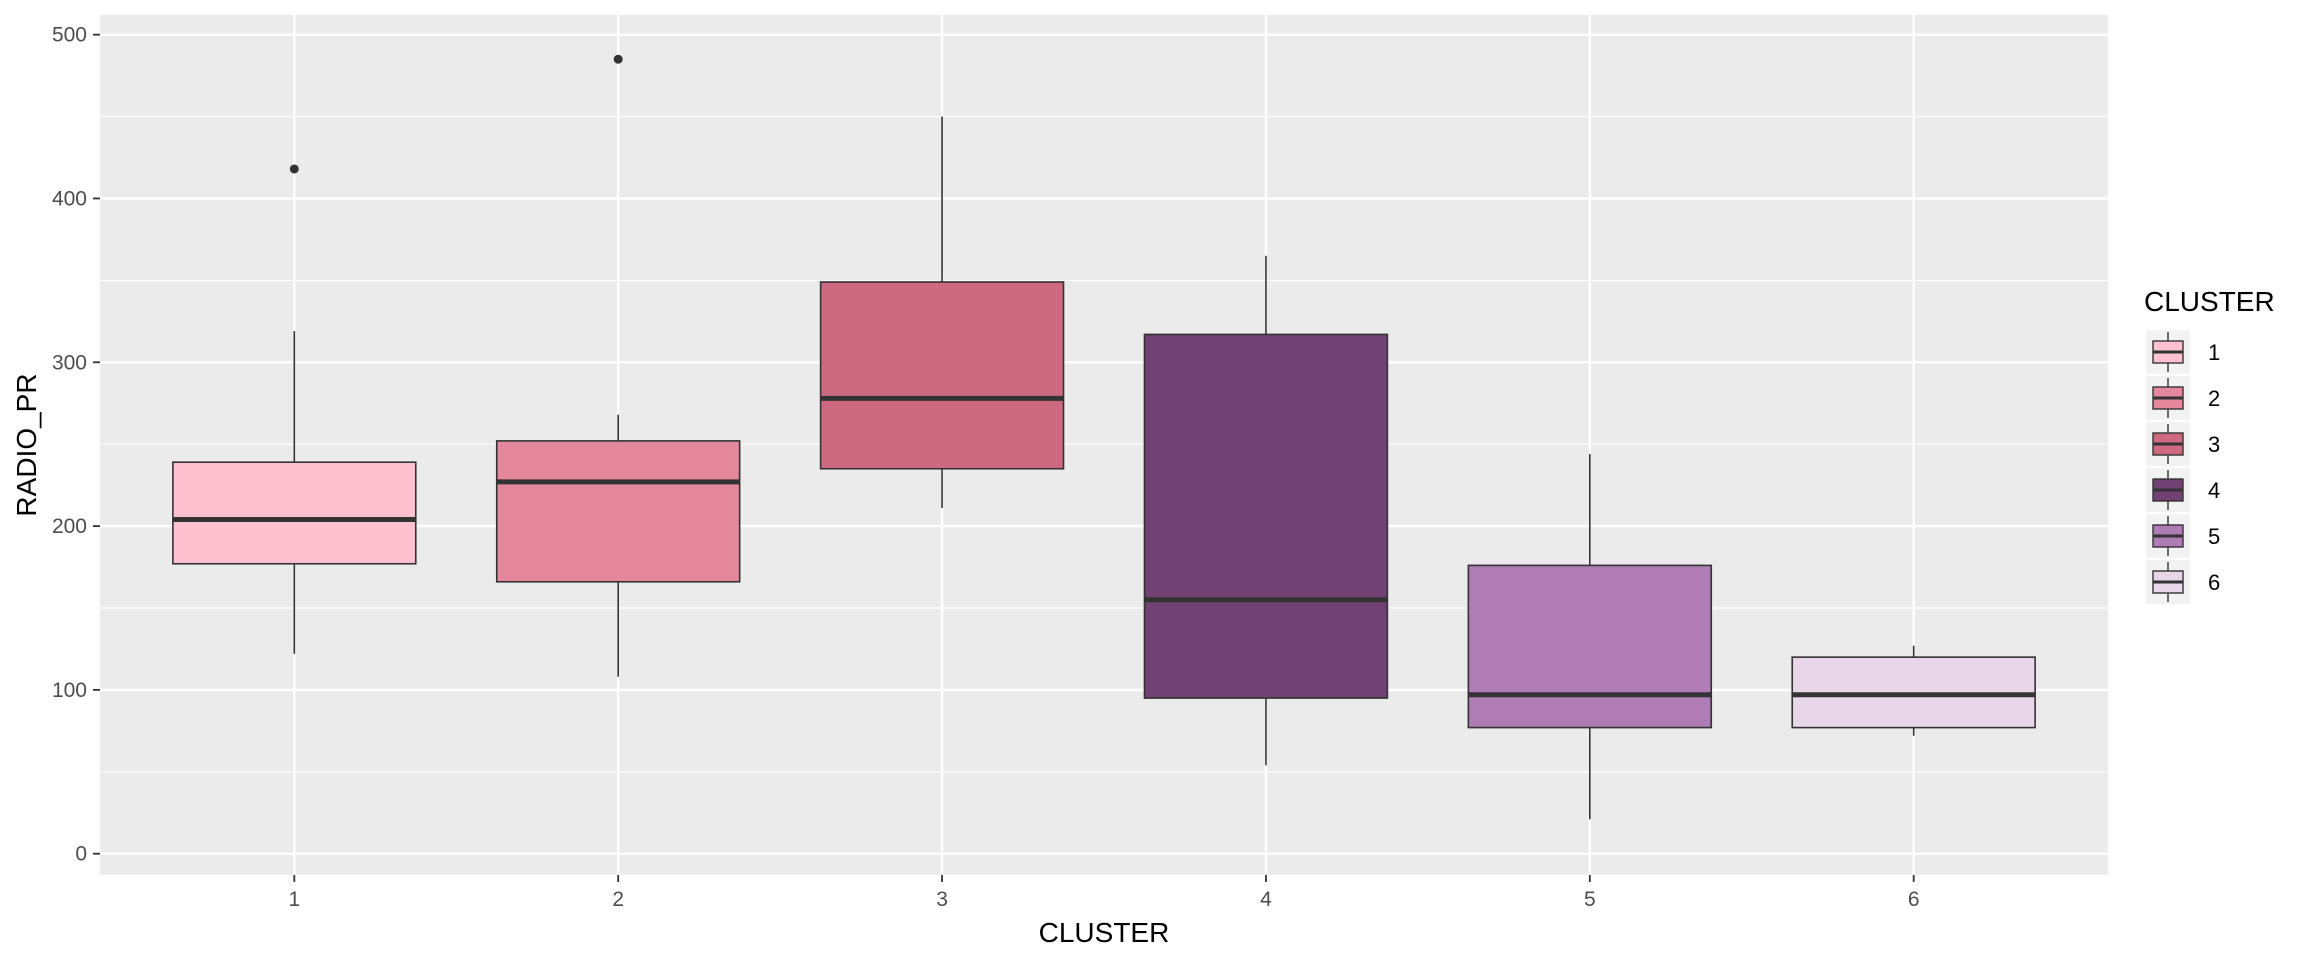 The image size is (2304, 960). Describe the element at coordinates (2214, 398) in the screenshot. I see `legend-label: 2` at that location.